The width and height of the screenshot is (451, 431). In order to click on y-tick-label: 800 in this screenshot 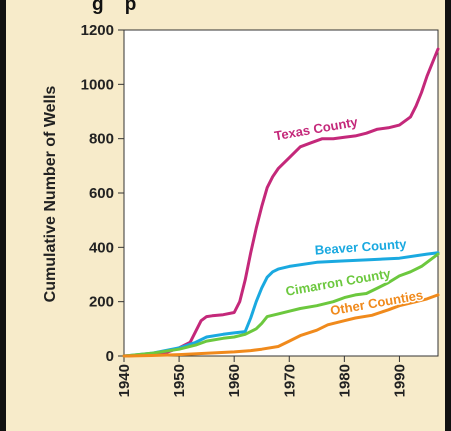, I will do `click(101, 139)`.